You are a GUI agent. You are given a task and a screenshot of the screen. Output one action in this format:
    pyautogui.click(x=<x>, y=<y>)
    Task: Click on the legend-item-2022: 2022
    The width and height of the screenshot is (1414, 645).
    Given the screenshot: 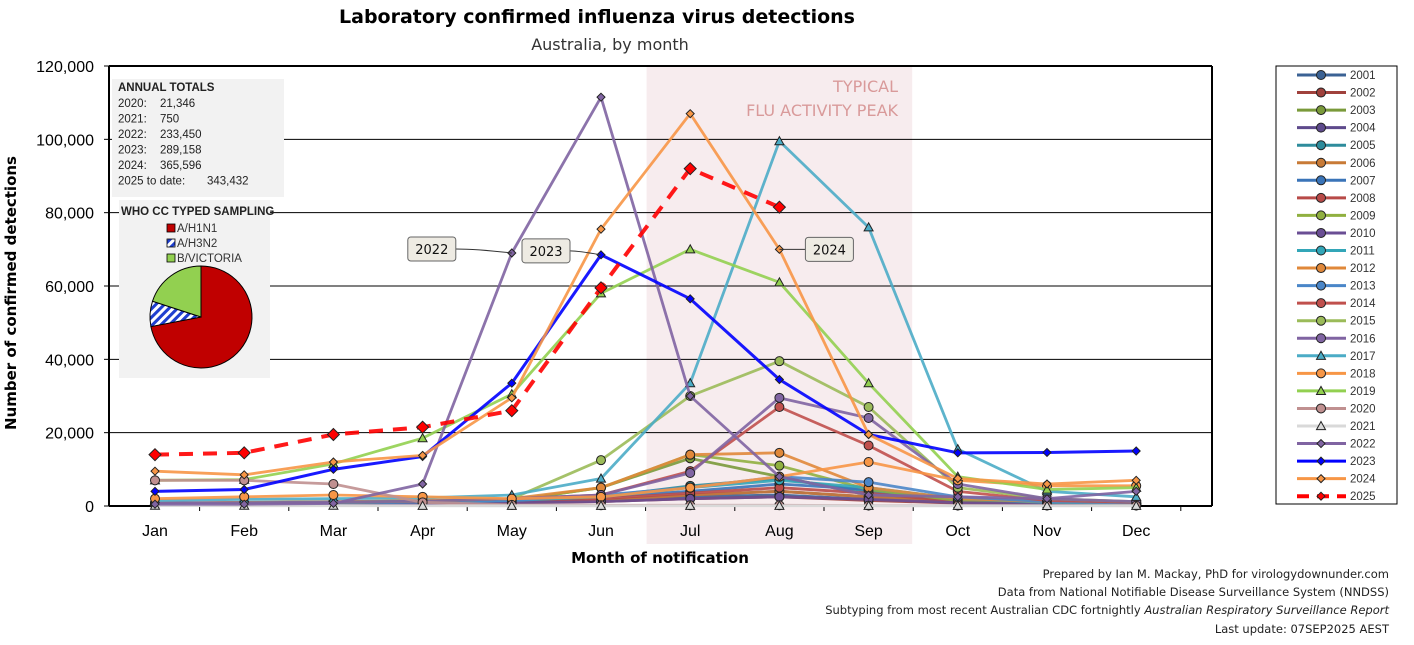 What is the action you would take?
    pyautogui.click(x=1336, y=445)
    